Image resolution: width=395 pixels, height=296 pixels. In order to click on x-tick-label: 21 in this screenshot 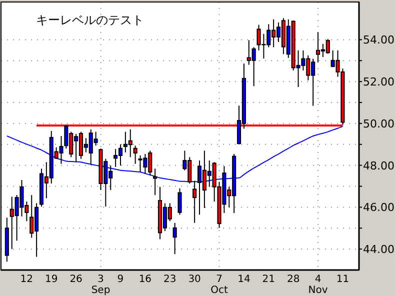, I will do `click(269, 279)`.